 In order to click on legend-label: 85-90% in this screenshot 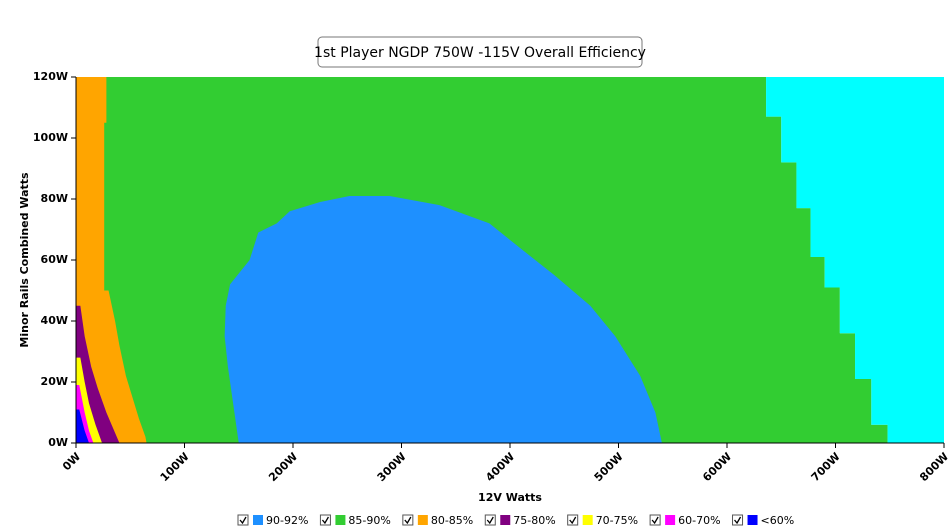, I will do `click(369, 520)`.